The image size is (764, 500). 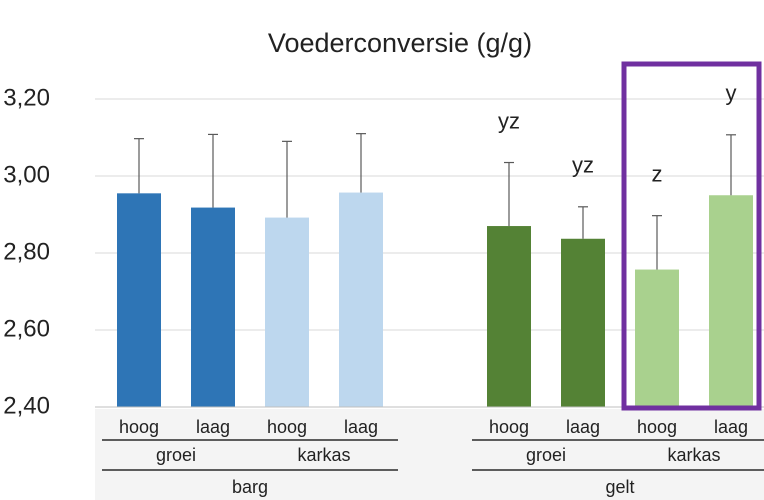 What do you see at coordinates (657, 173) in the screenshot?
I see `significance-letter: z` at bounding box center [657, 173].